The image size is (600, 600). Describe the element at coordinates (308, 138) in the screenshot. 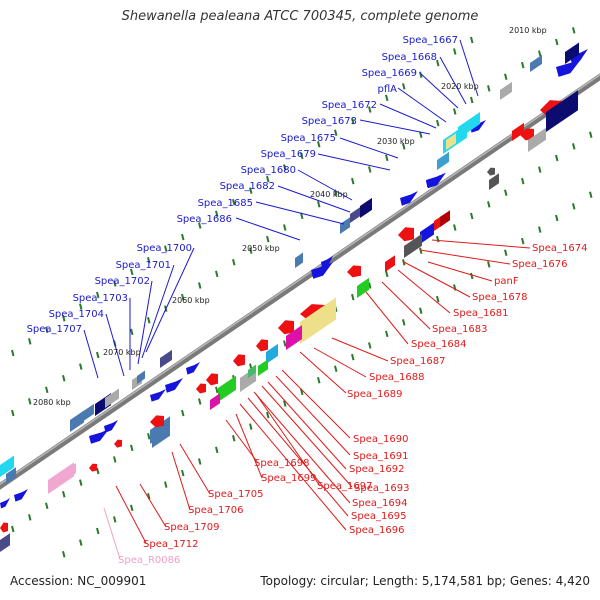

I see `gene-label: Spea_1675` at that location.